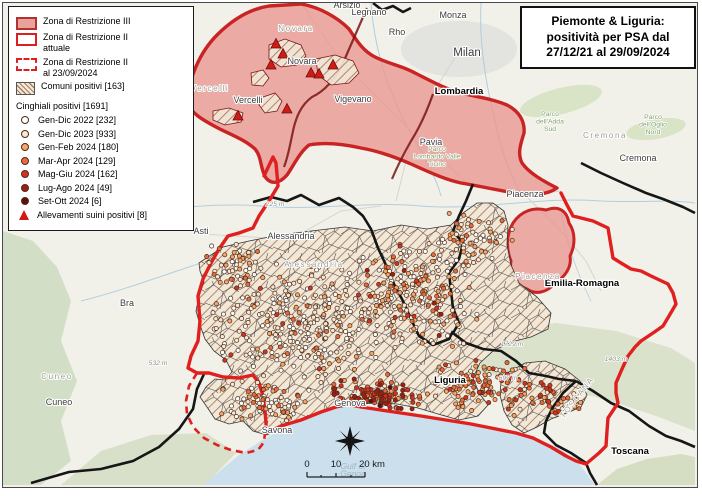 This screenshot has height=496, width=702. I want to click on legend-item-label: Zona di Restrizione II al 23/09/2024, so click(86, 67).